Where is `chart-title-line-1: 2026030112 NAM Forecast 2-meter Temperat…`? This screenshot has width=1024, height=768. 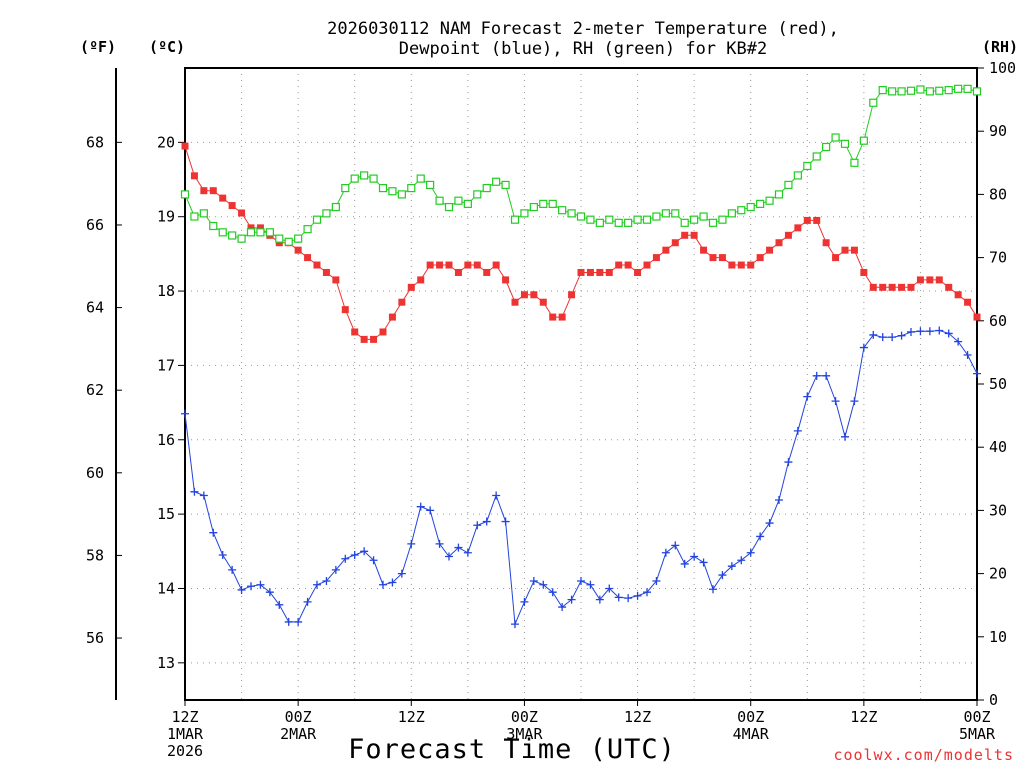
chart-title-line-1: 2026030112 NAM Forecast 2-meter Temperat… is located at coordinates (583, 29).